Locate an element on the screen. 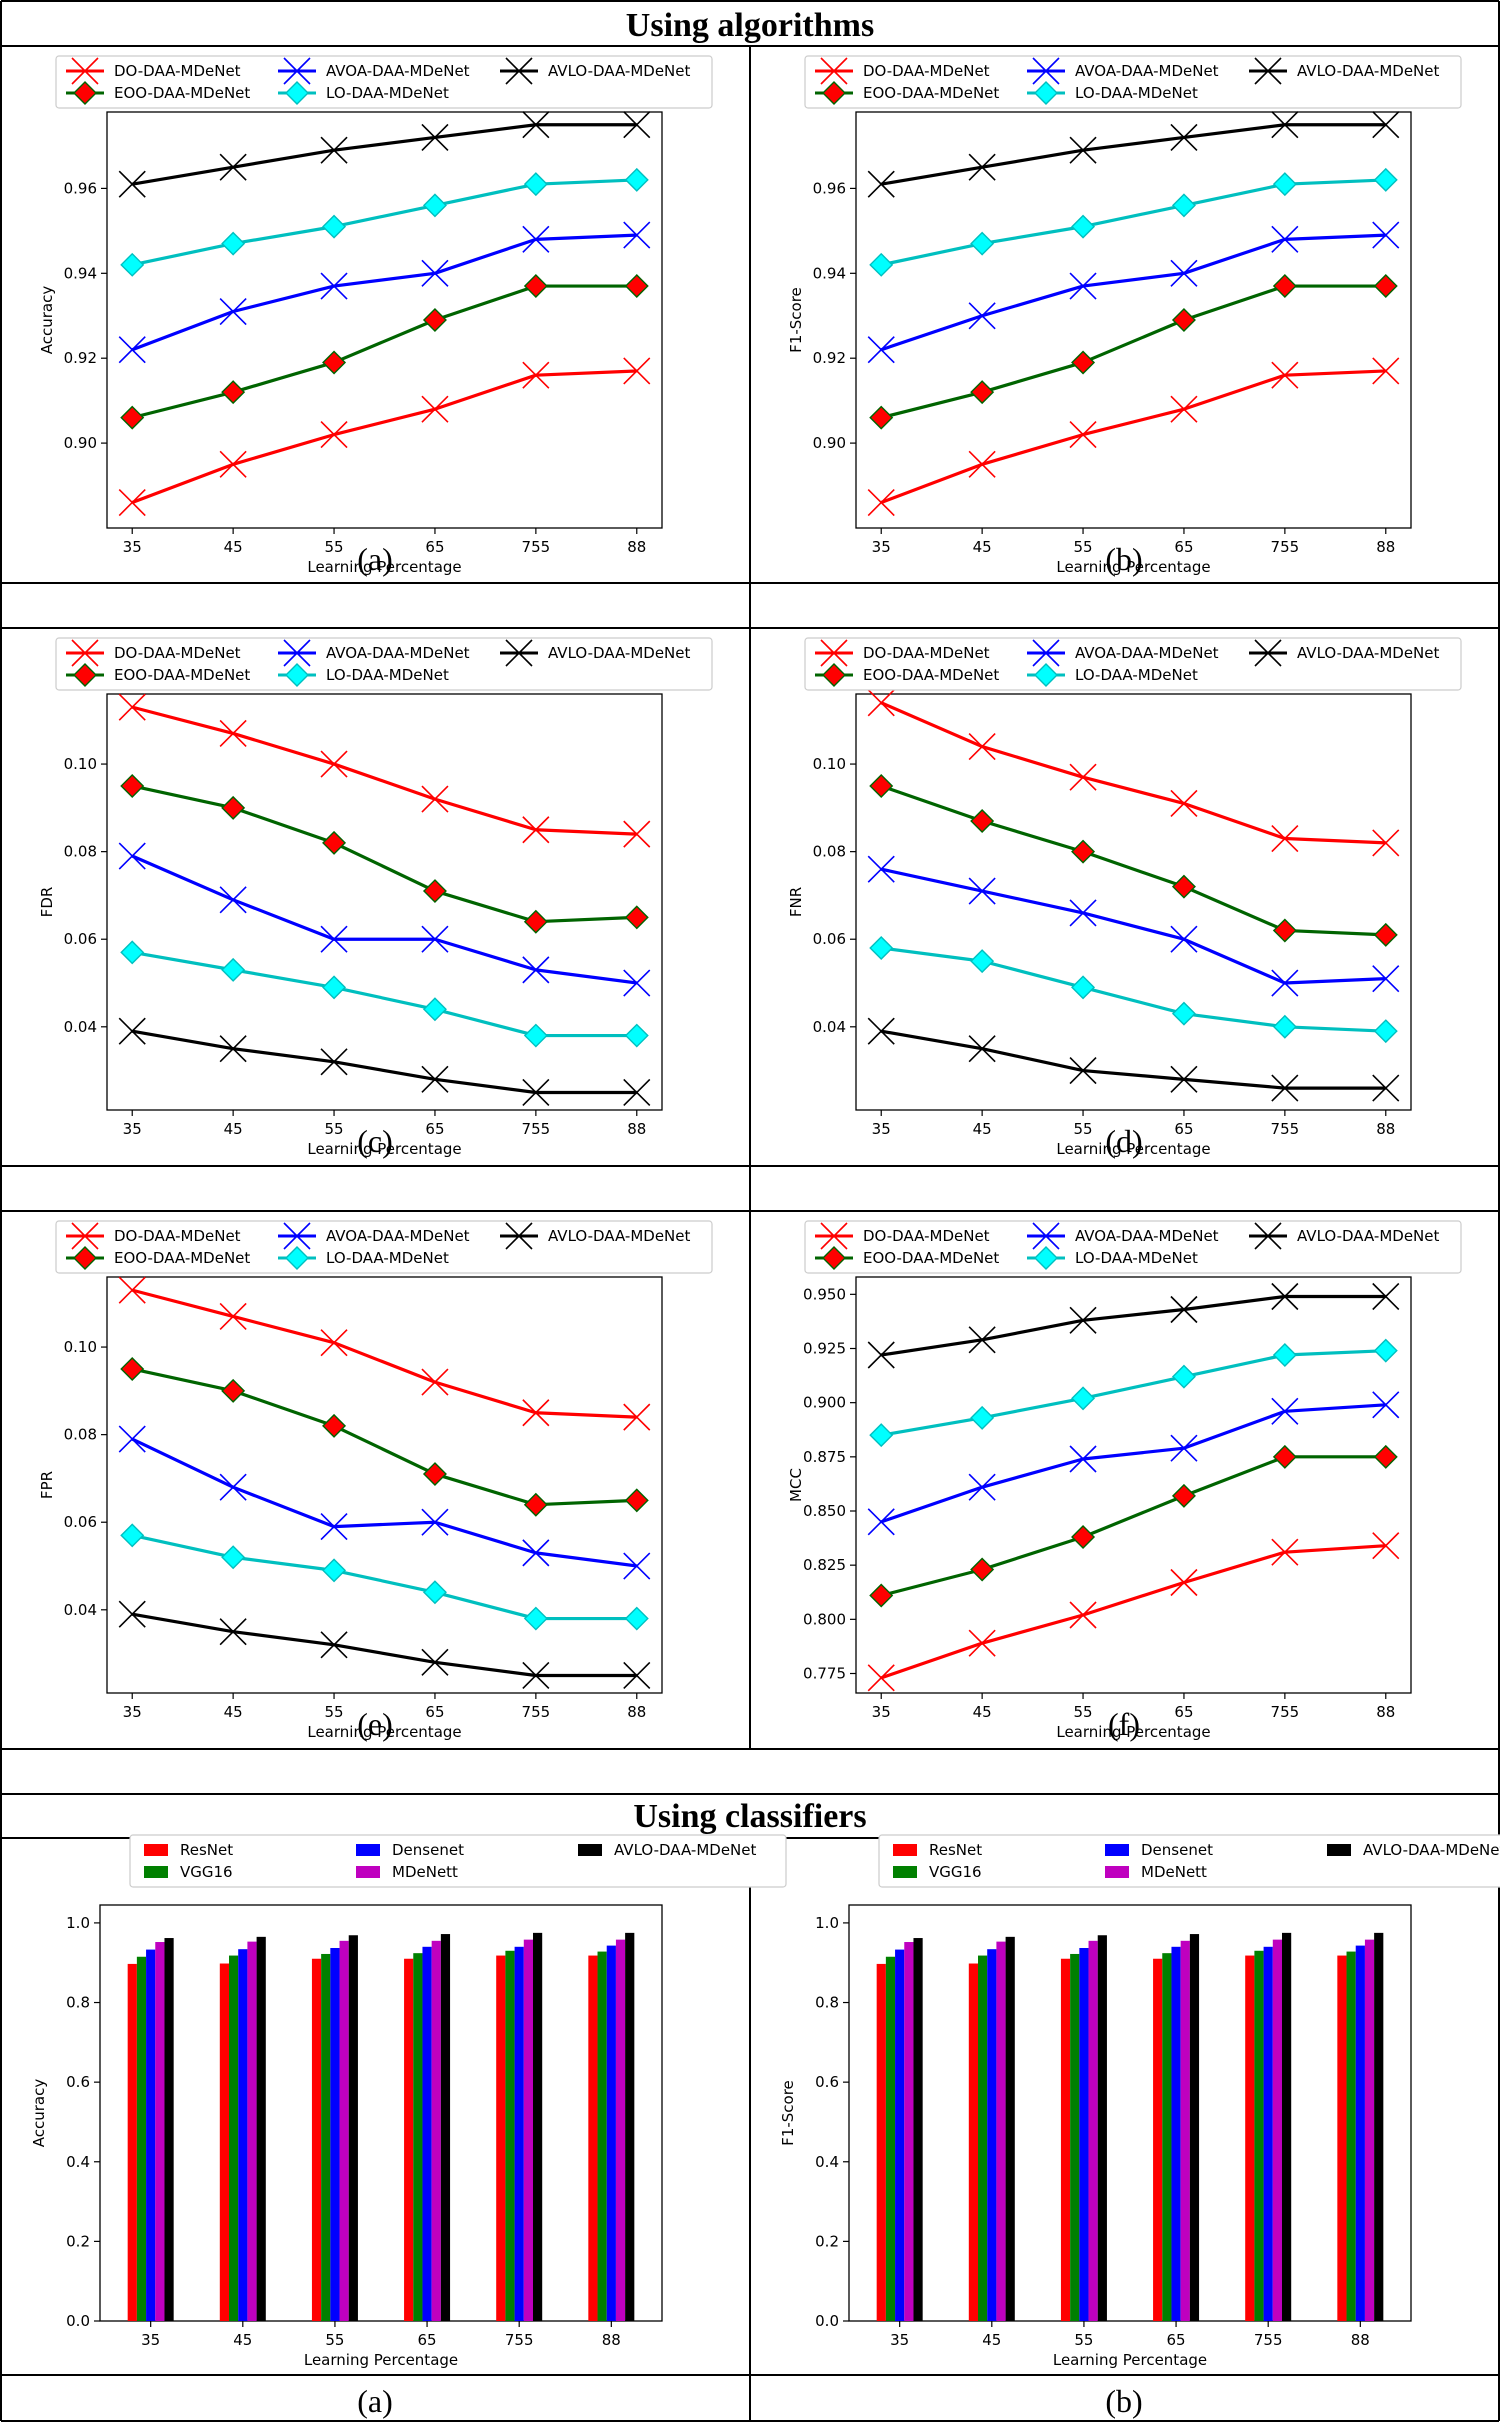  legend-label: MDeNett is located at coordinates (425, 1872).